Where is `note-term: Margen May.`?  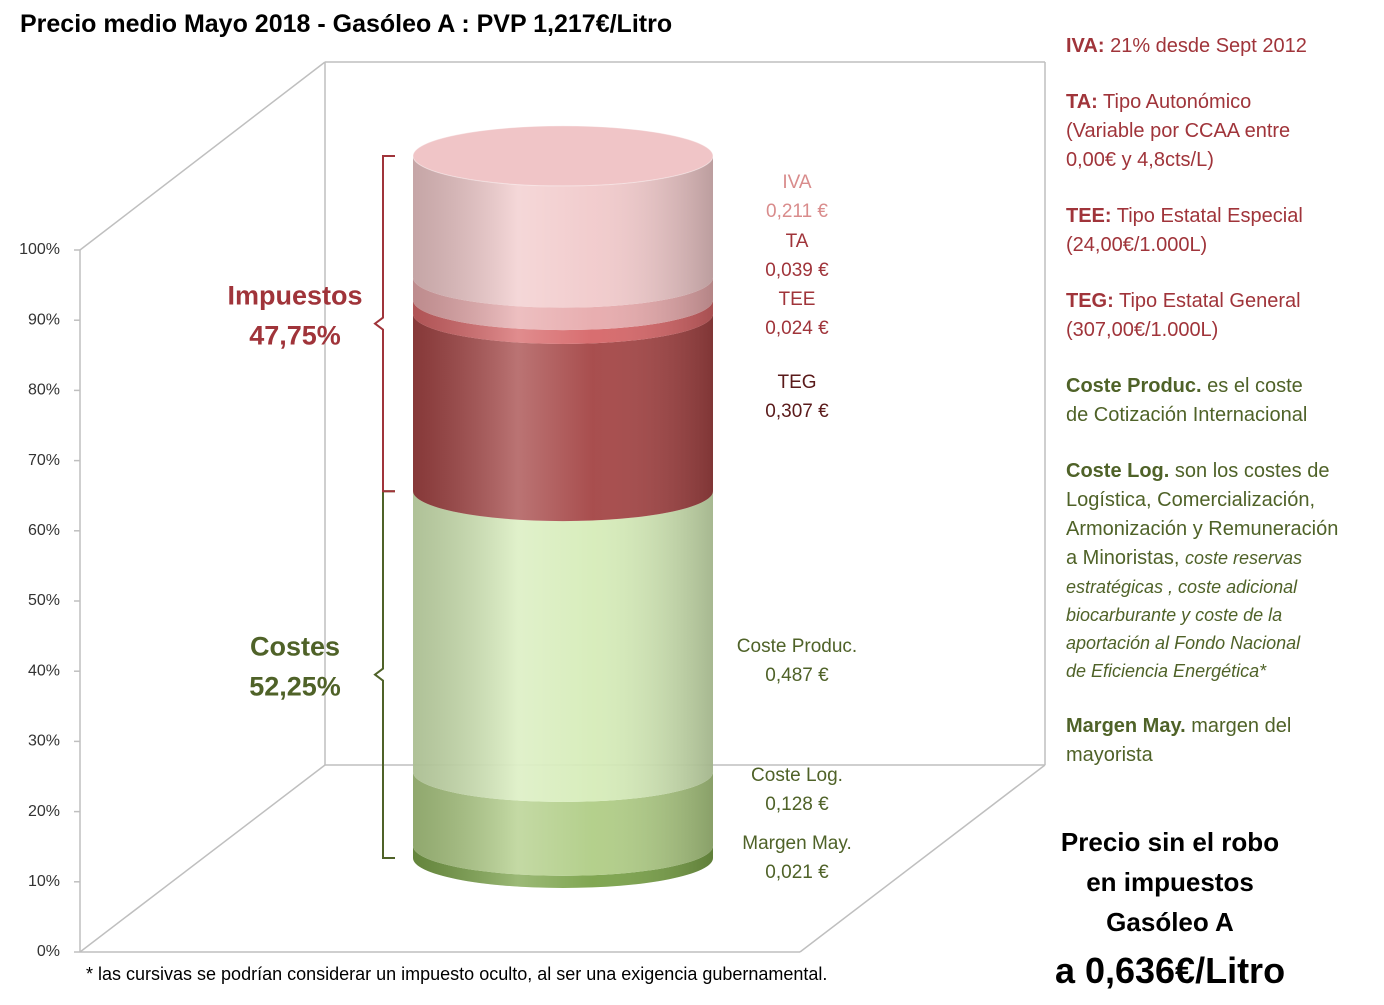
note-term: Margen May. is located at coordinates (1126, 726).